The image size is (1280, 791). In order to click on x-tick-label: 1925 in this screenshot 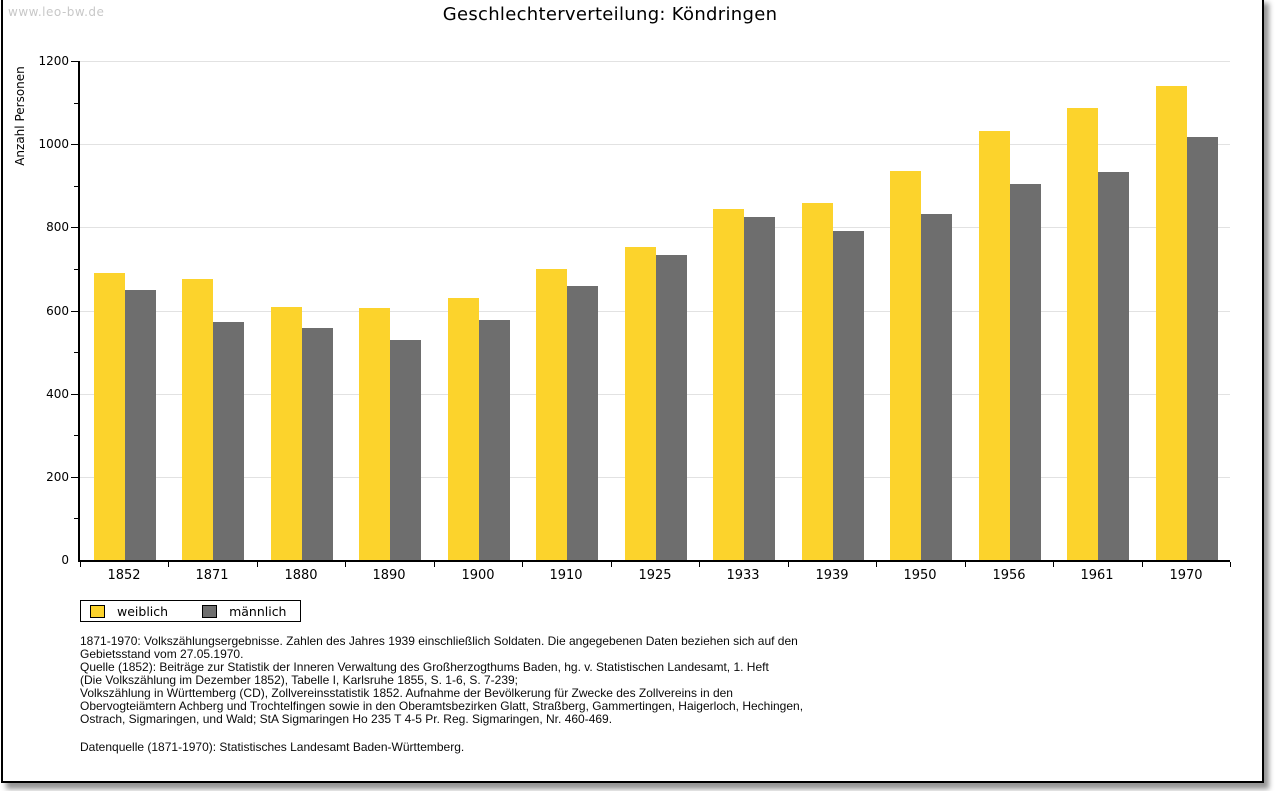, I will do `click(655, 575)`.